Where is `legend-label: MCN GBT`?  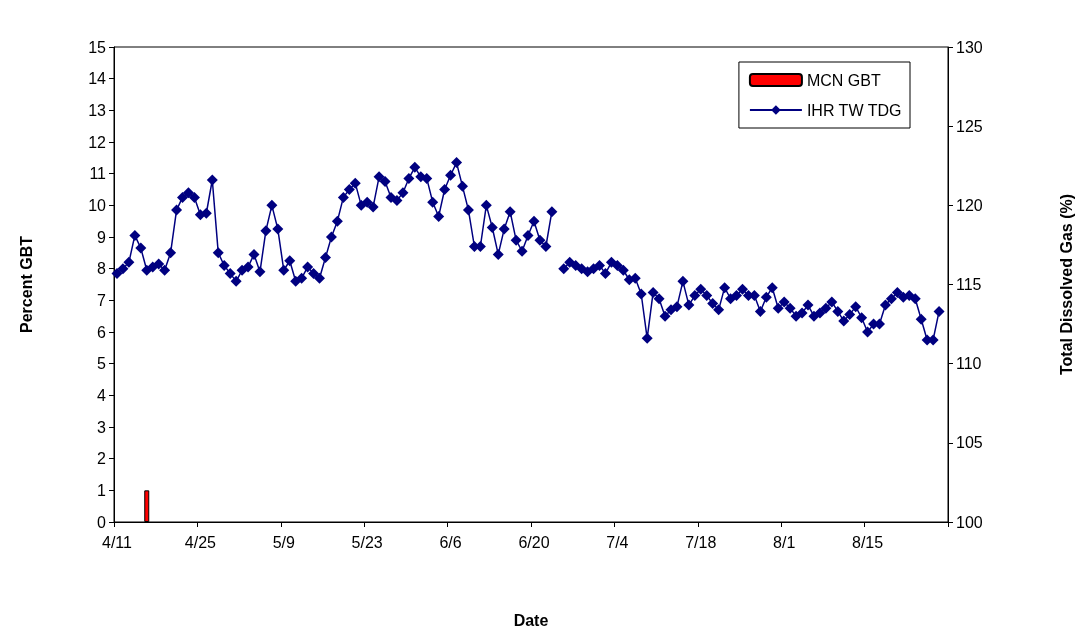 legend-label: MCN GBT is located at coordinates (843, 80).